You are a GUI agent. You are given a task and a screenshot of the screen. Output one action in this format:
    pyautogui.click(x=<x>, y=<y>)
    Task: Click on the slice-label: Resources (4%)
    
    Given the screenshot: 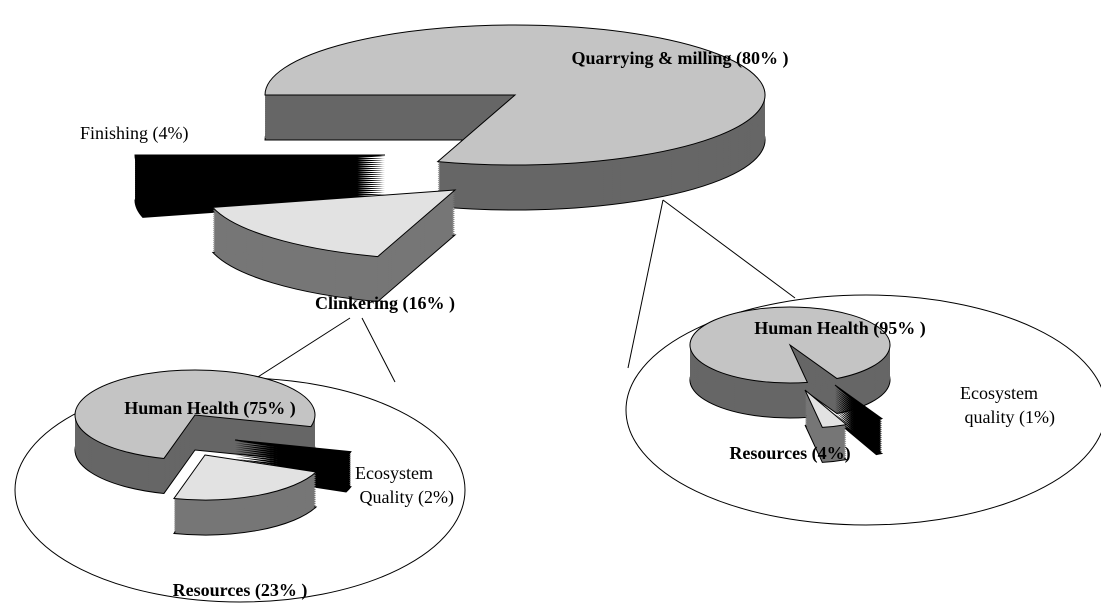 What is the action you would take?
    pyautogui.click(x=789, y=453)
    